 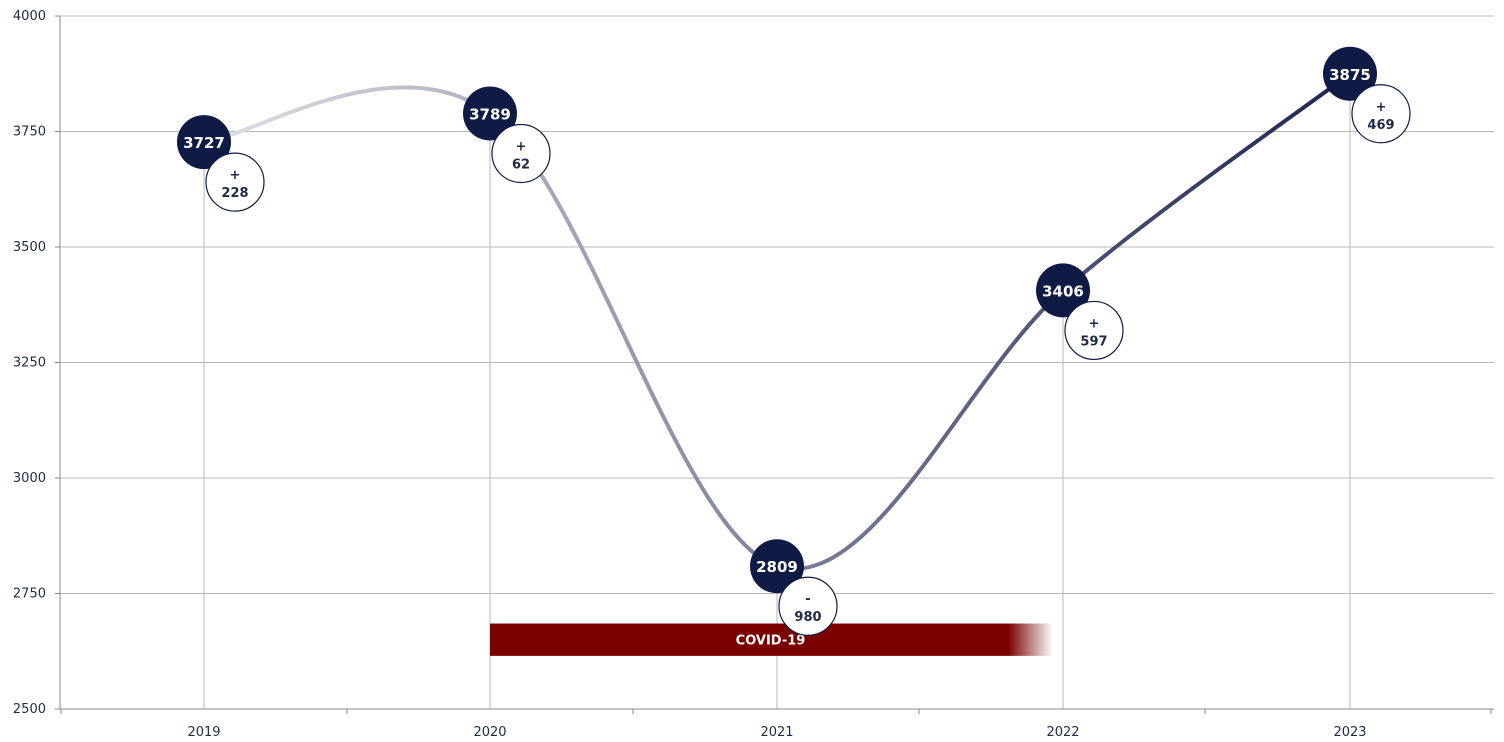 I want to click on change-amount: 62, so click(x=521, y=164).